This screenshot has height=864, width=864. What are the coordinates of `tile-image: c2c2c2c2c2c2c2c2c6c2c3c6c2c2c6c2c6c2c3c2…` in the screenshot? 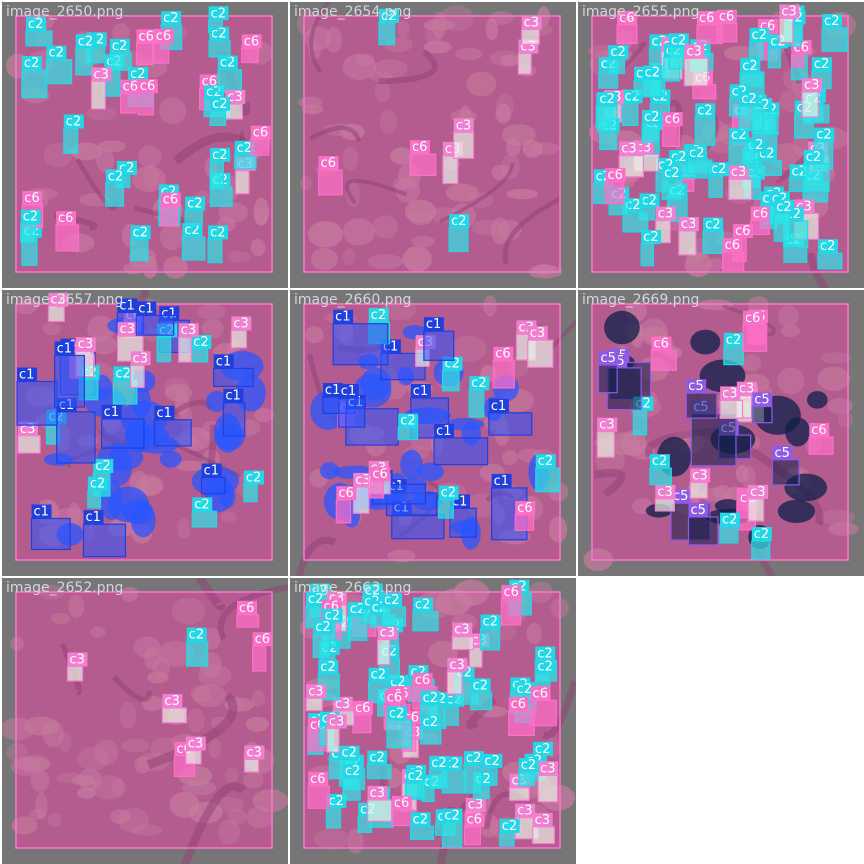 It's located at (438, 721).